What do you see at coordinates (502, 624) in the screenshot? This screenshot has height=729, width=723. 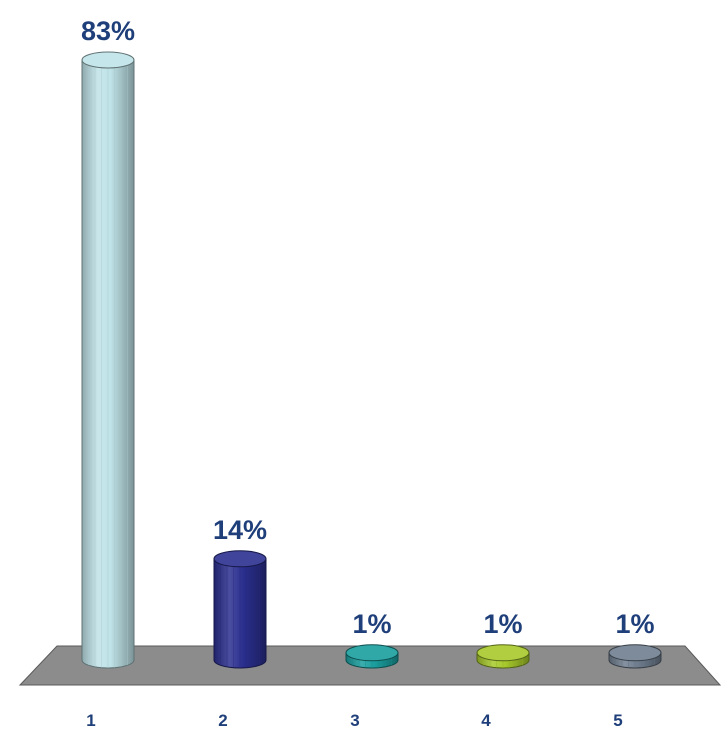 I see `data-label-4: 1%` at bounding box center [502, 624].